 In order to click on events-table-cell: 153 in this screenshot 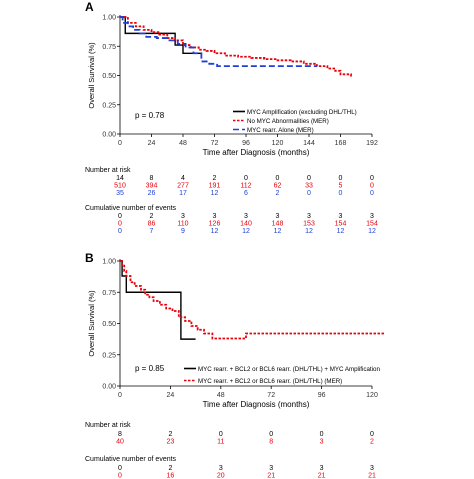, I will do `click(309, 224)`.